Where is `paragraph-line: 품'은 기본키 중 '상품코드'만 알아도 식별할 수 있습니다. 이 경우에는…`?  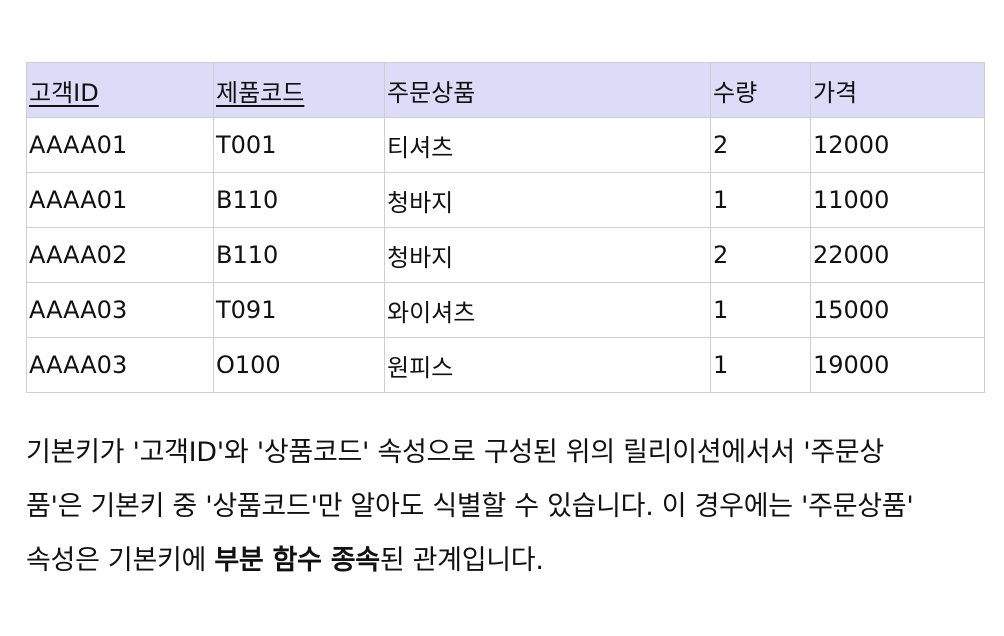
paragraph-line: 품'은 기본키 중 '상품코드'만 알아도 식별할 수 있습니다. 이 경우에는… is located at coordinates (470, 506).